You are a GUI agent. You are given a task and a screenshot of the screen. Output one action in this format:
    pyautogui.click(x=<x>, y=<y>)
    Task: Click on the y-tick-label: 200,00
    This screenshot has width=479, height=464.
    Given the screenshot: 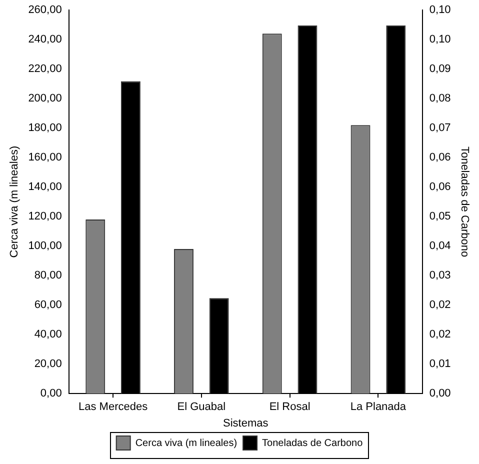 What is the action you would take?
    pyautogui.click(x=45, y=98)
    